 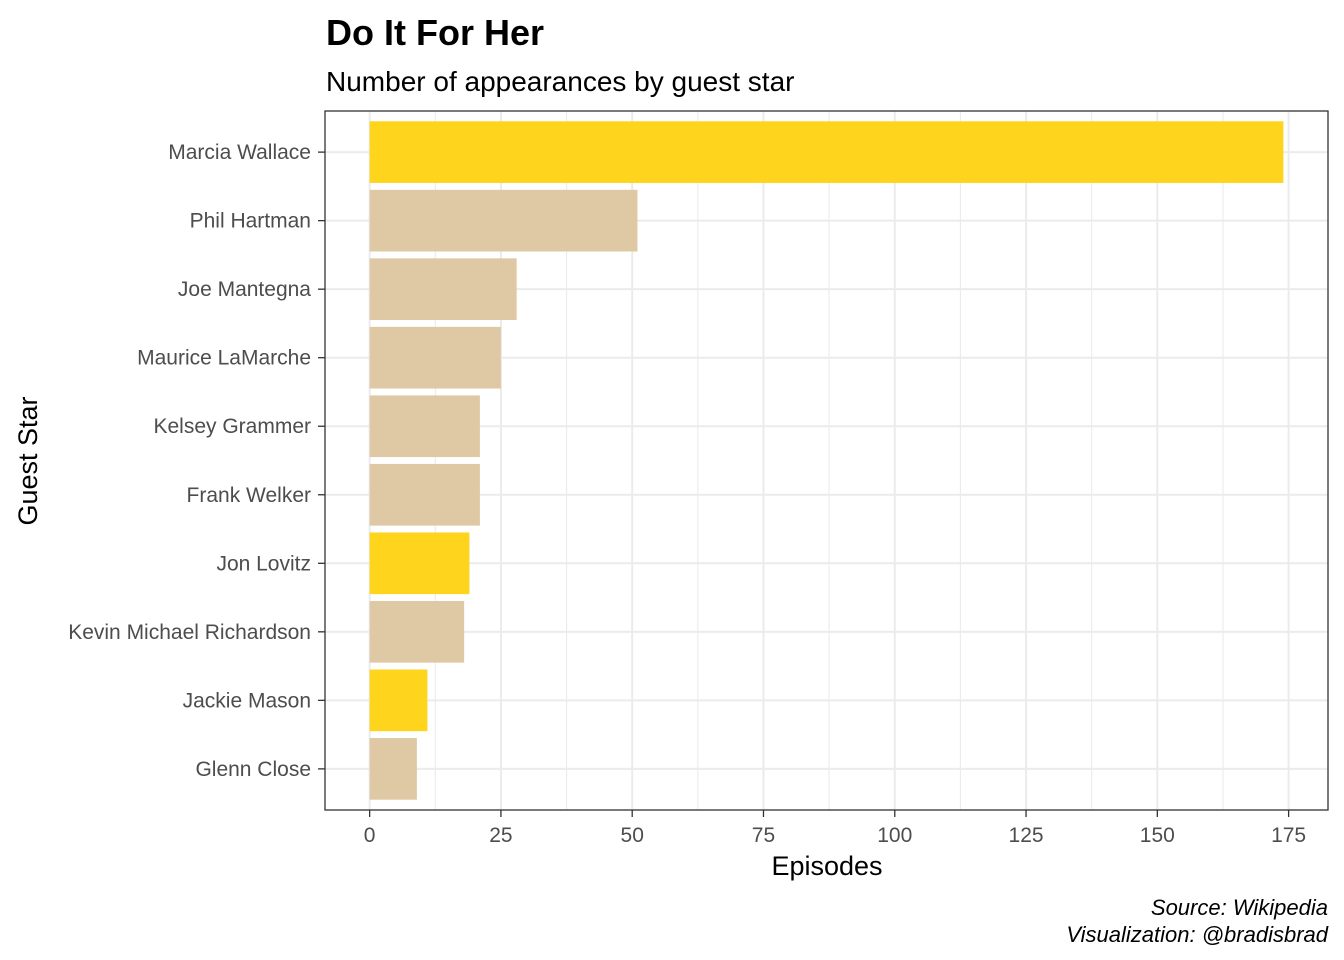 I want to click on chart-subtitle: Number of appearances by guest star, so click(x=560, y=81).